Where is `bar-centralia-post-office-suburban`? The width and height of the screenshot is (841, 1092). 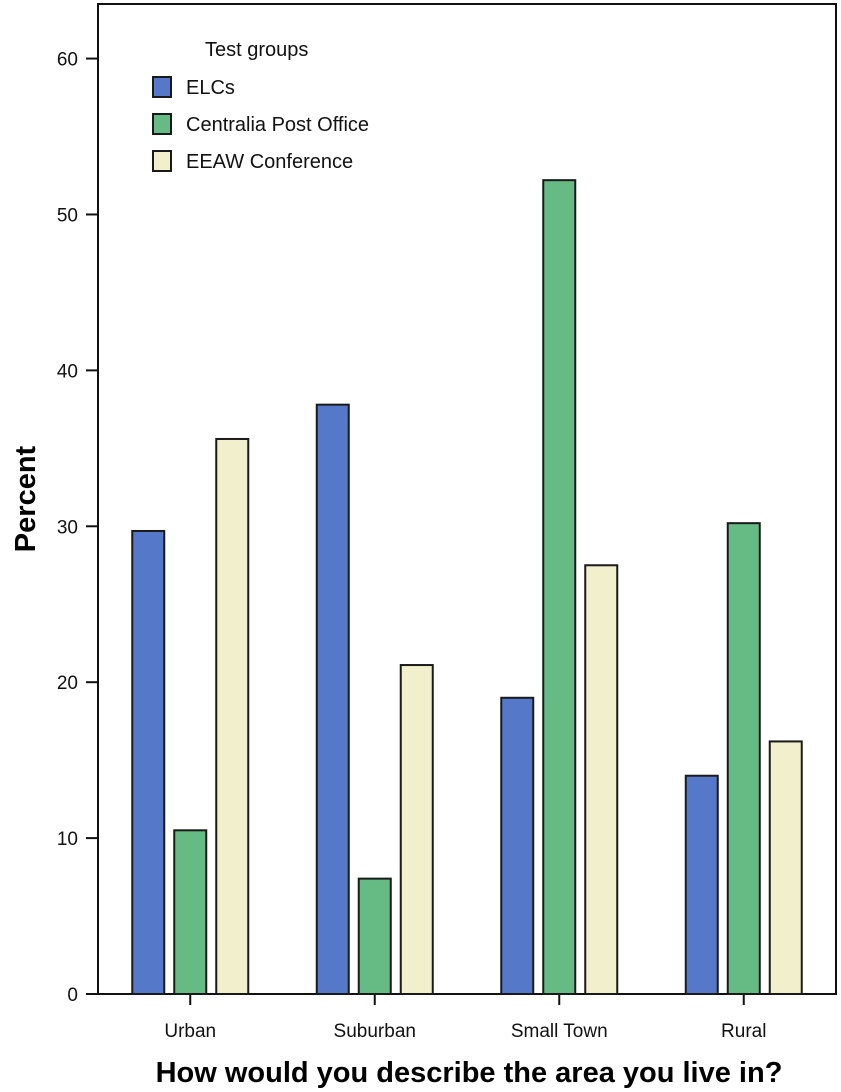 bar-centralia-post-office-suburban is located at coordinates (374, 936).